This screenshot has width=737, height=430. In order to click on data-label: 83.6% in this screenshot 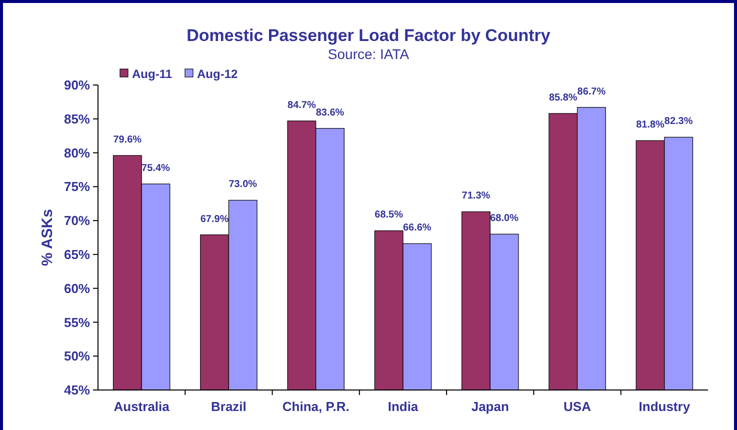, I will do `click(330, 112)`.